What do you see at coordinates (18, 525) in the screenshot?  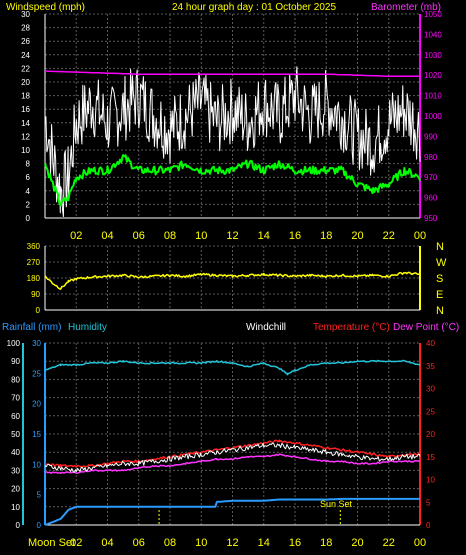 I see `humidity-tick-label: 0` at bounding box center [18, 525].